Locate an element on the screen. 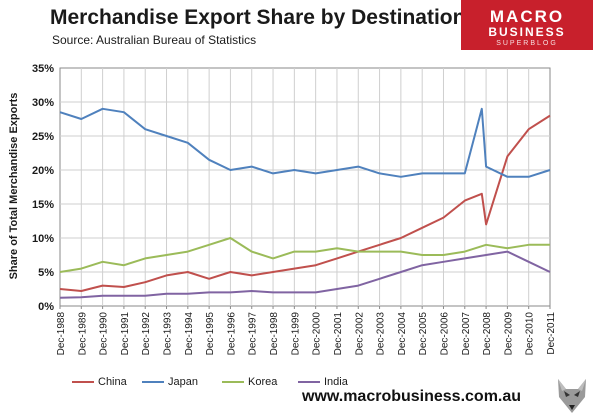 This screenshot has width=593, height=418. x-tick-label: Dec-2003 is located at coordinates (381, 334).